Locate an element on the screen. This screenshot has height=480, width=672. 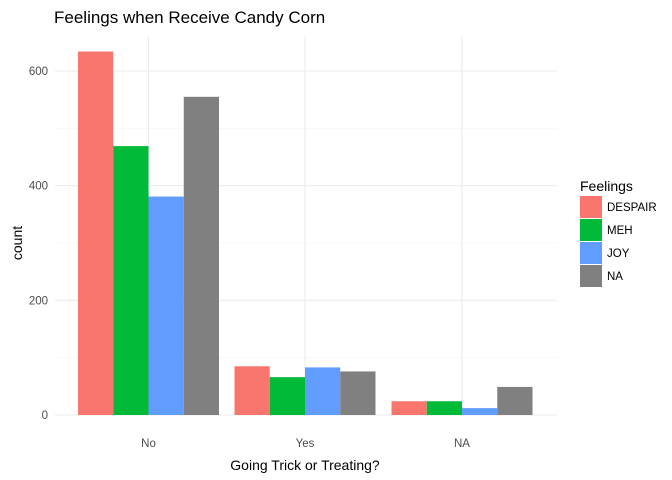
x-tick-label: No is located at coordinates (148, 444).